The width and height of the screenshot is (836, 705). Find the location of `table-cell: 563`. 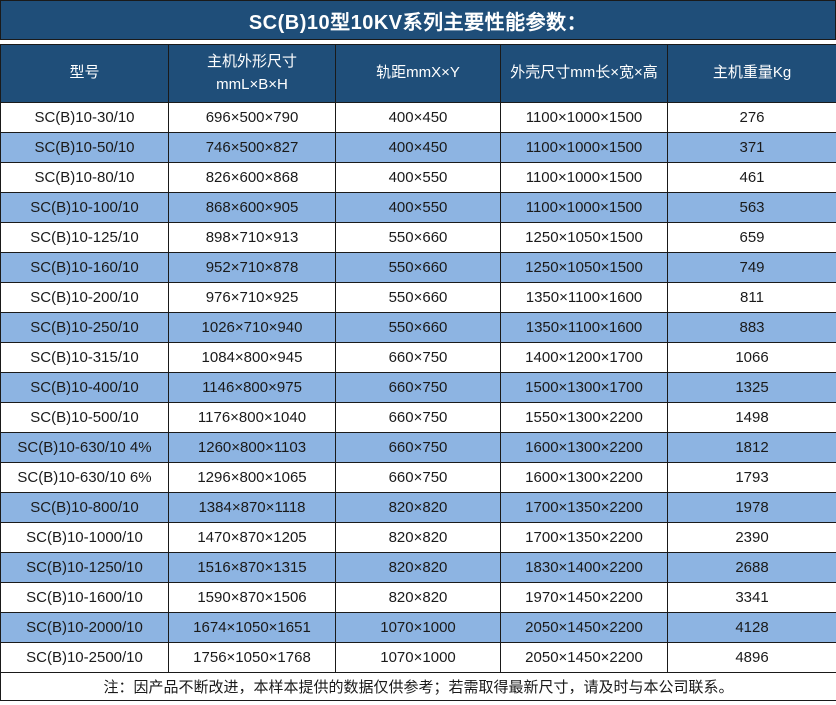

table-cell: 563 is located at coordinates (751, 207).